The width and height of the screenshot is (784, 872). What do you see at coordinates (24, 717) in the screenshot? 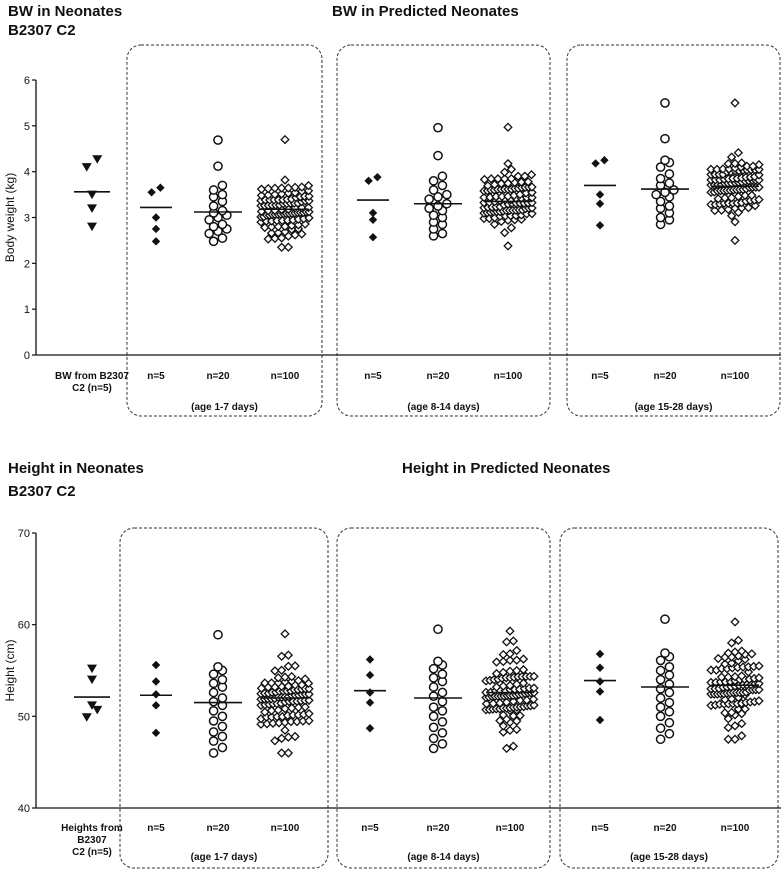
I see `y-tick-label: 50` at bounding box center [24, 717].